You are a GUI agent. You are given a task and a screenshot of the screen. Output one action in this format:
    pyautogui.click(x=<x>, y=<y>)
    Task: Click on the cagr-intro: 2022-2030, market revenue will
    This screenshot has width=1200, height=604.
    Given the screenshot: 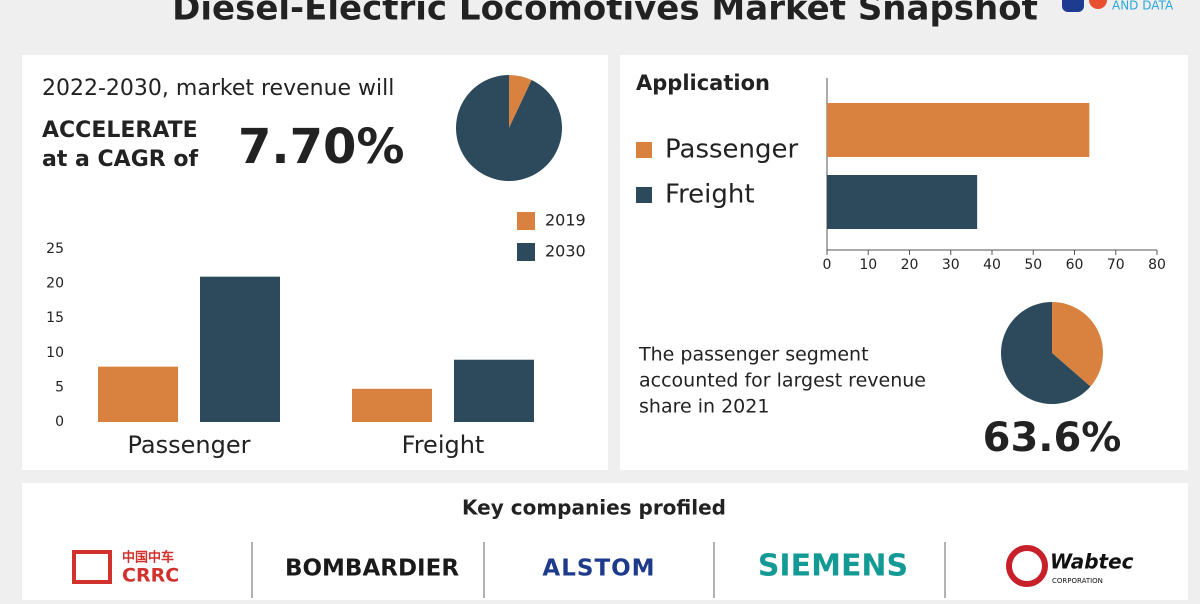 What is the action you would take?
    pyautogui.click(x=218, y=88)
    